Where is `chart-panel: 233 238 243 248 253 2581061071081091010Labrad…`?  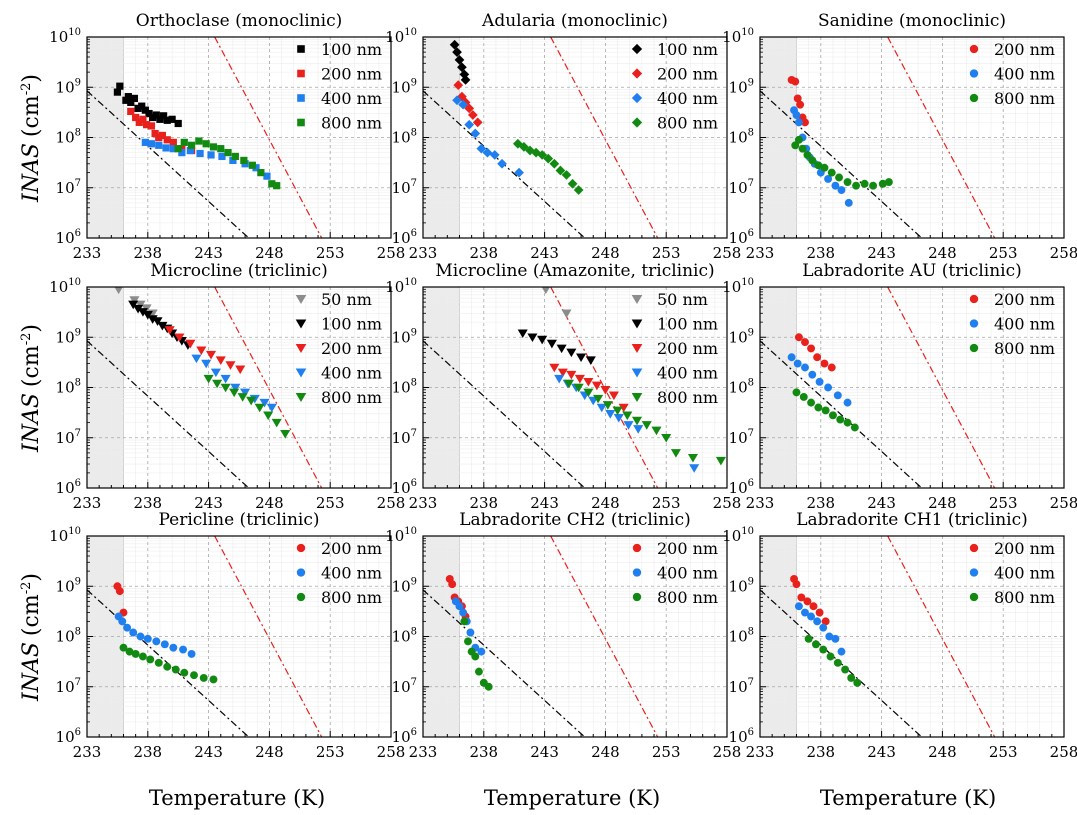
chart-panel: 233 238 243 248 253 2581061071081091010Labrad… is located at coordinates (563, 635).